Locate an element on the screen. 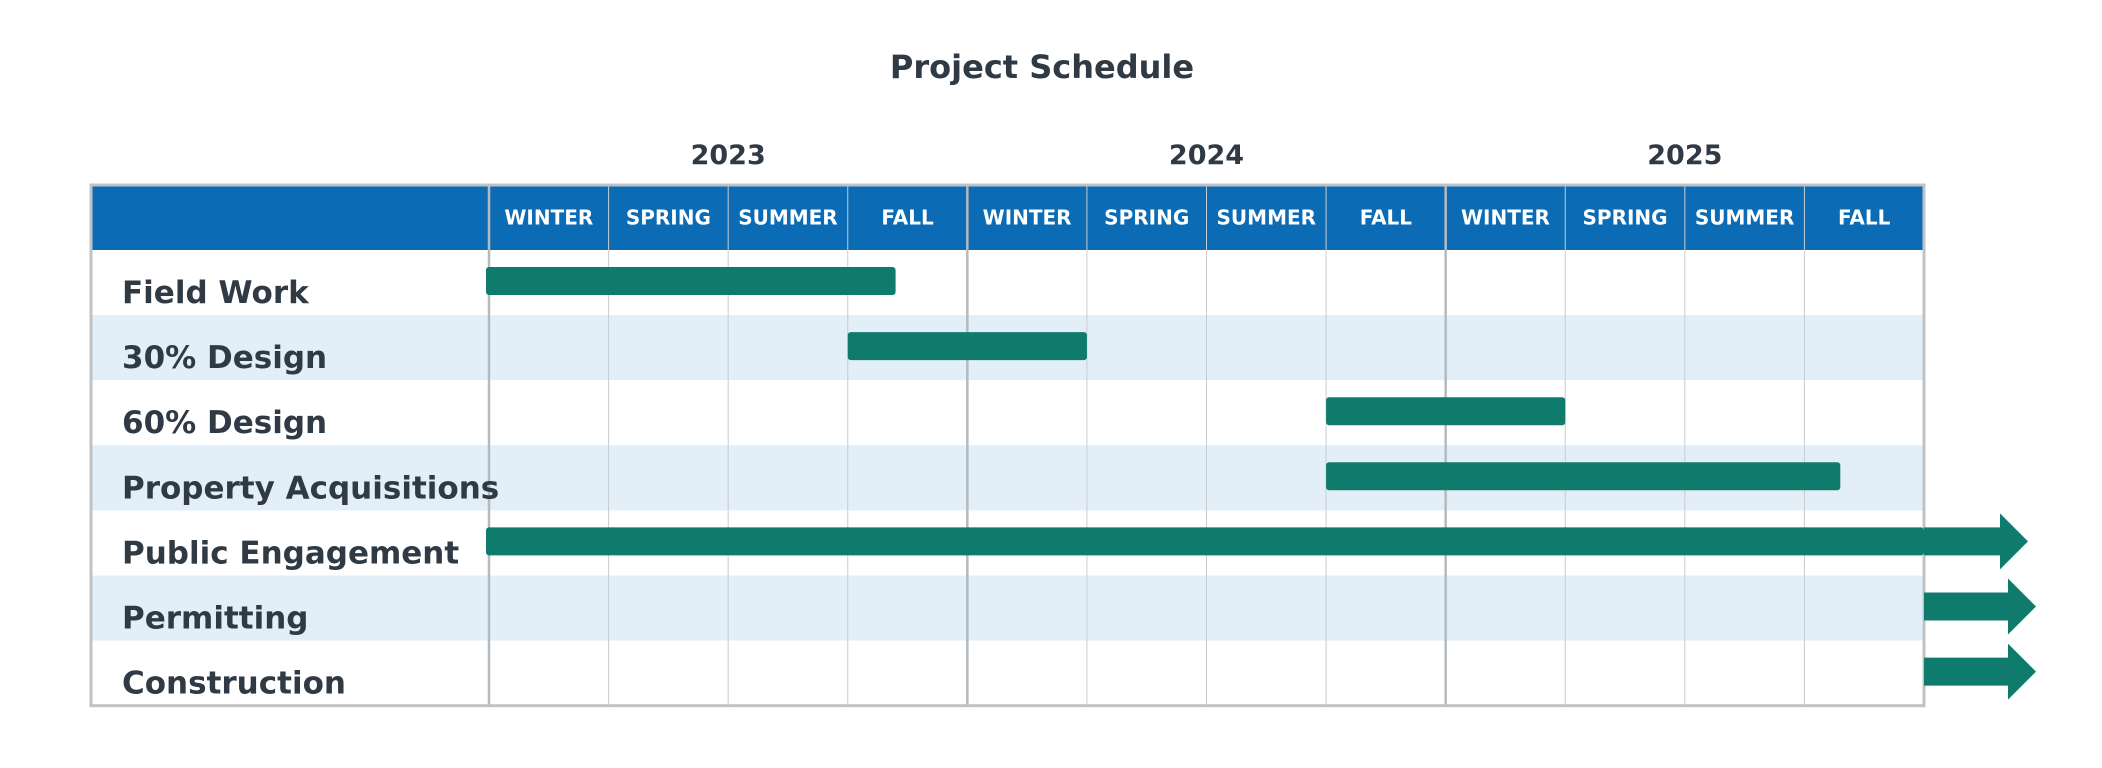 The height and width of the screenshot is (768, 2102). year-labels: 2023 2024 2025 is located at coordinates (1207, 155).